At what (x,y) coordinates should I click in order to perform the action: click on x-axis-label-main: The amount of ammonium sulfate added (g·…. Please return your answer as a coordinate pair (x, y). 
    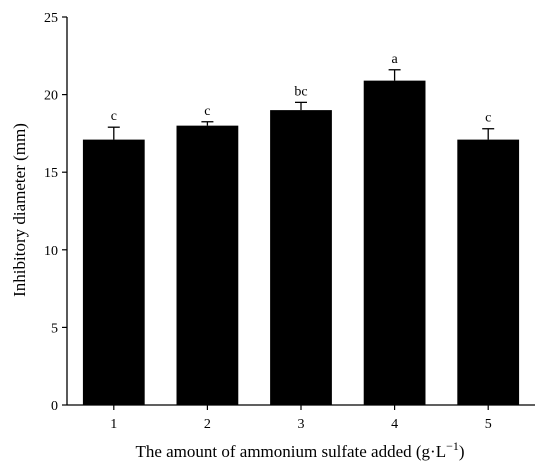
    Looking at the image, I should click on (290, 451).